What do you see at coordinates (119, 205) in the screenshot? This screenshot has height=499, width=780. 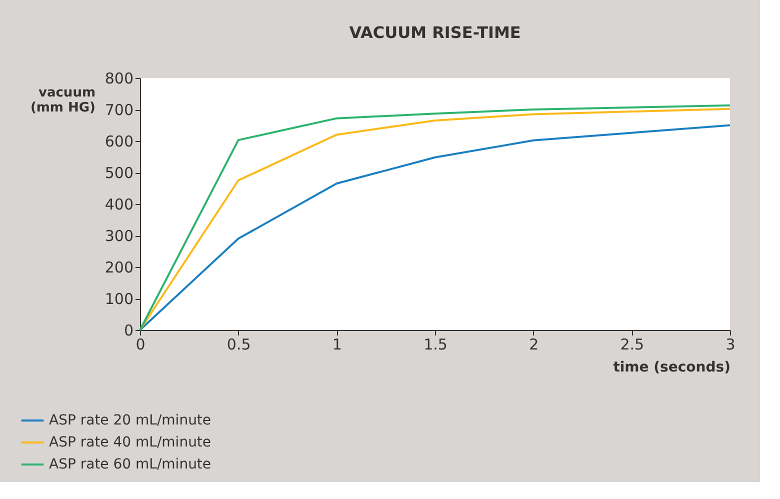 I see `y-tick-label: 400` at bounding box center [119, 205].